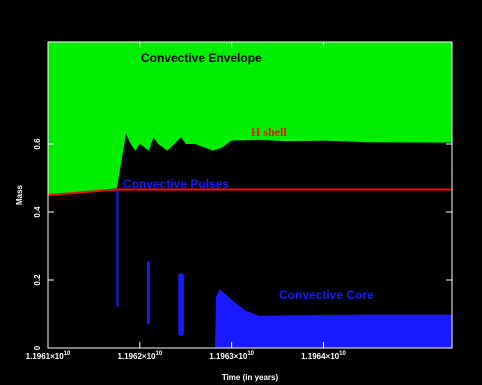 The height and width of the screenshot is (385, 482). I want to click on y-tick-label: 0, so click(37, 347).